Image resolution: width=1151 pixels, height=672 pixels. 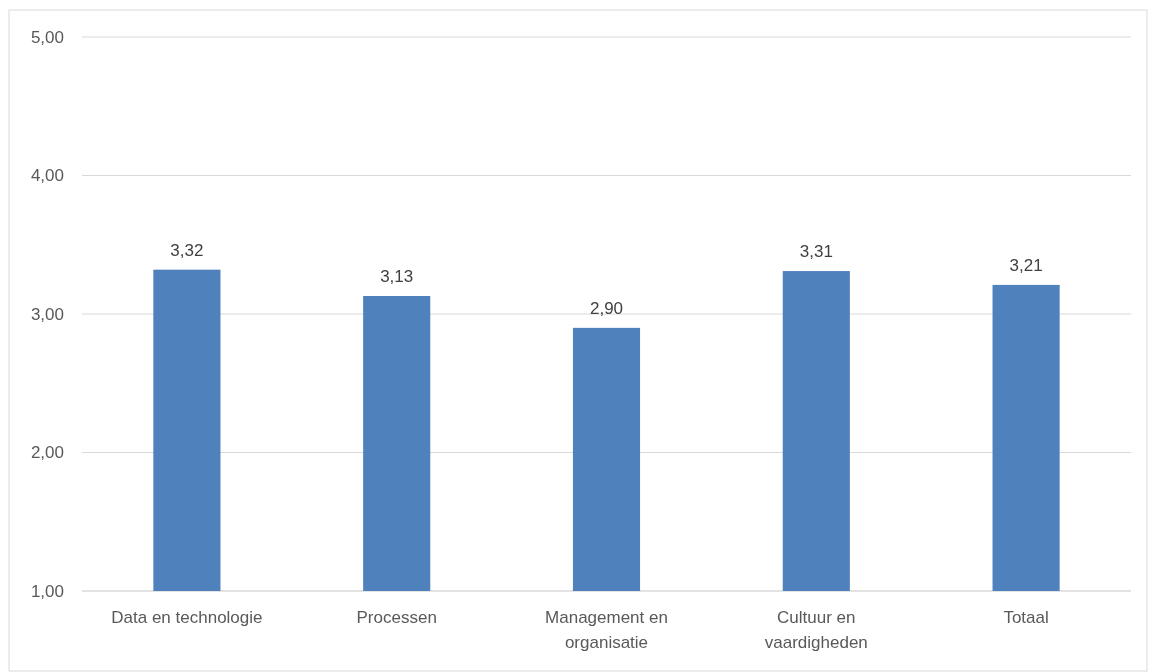 What do you see at coordinates (816, 252) in the screenshot?
I see `data-label: 3,31` at bounding box center [816, 252].